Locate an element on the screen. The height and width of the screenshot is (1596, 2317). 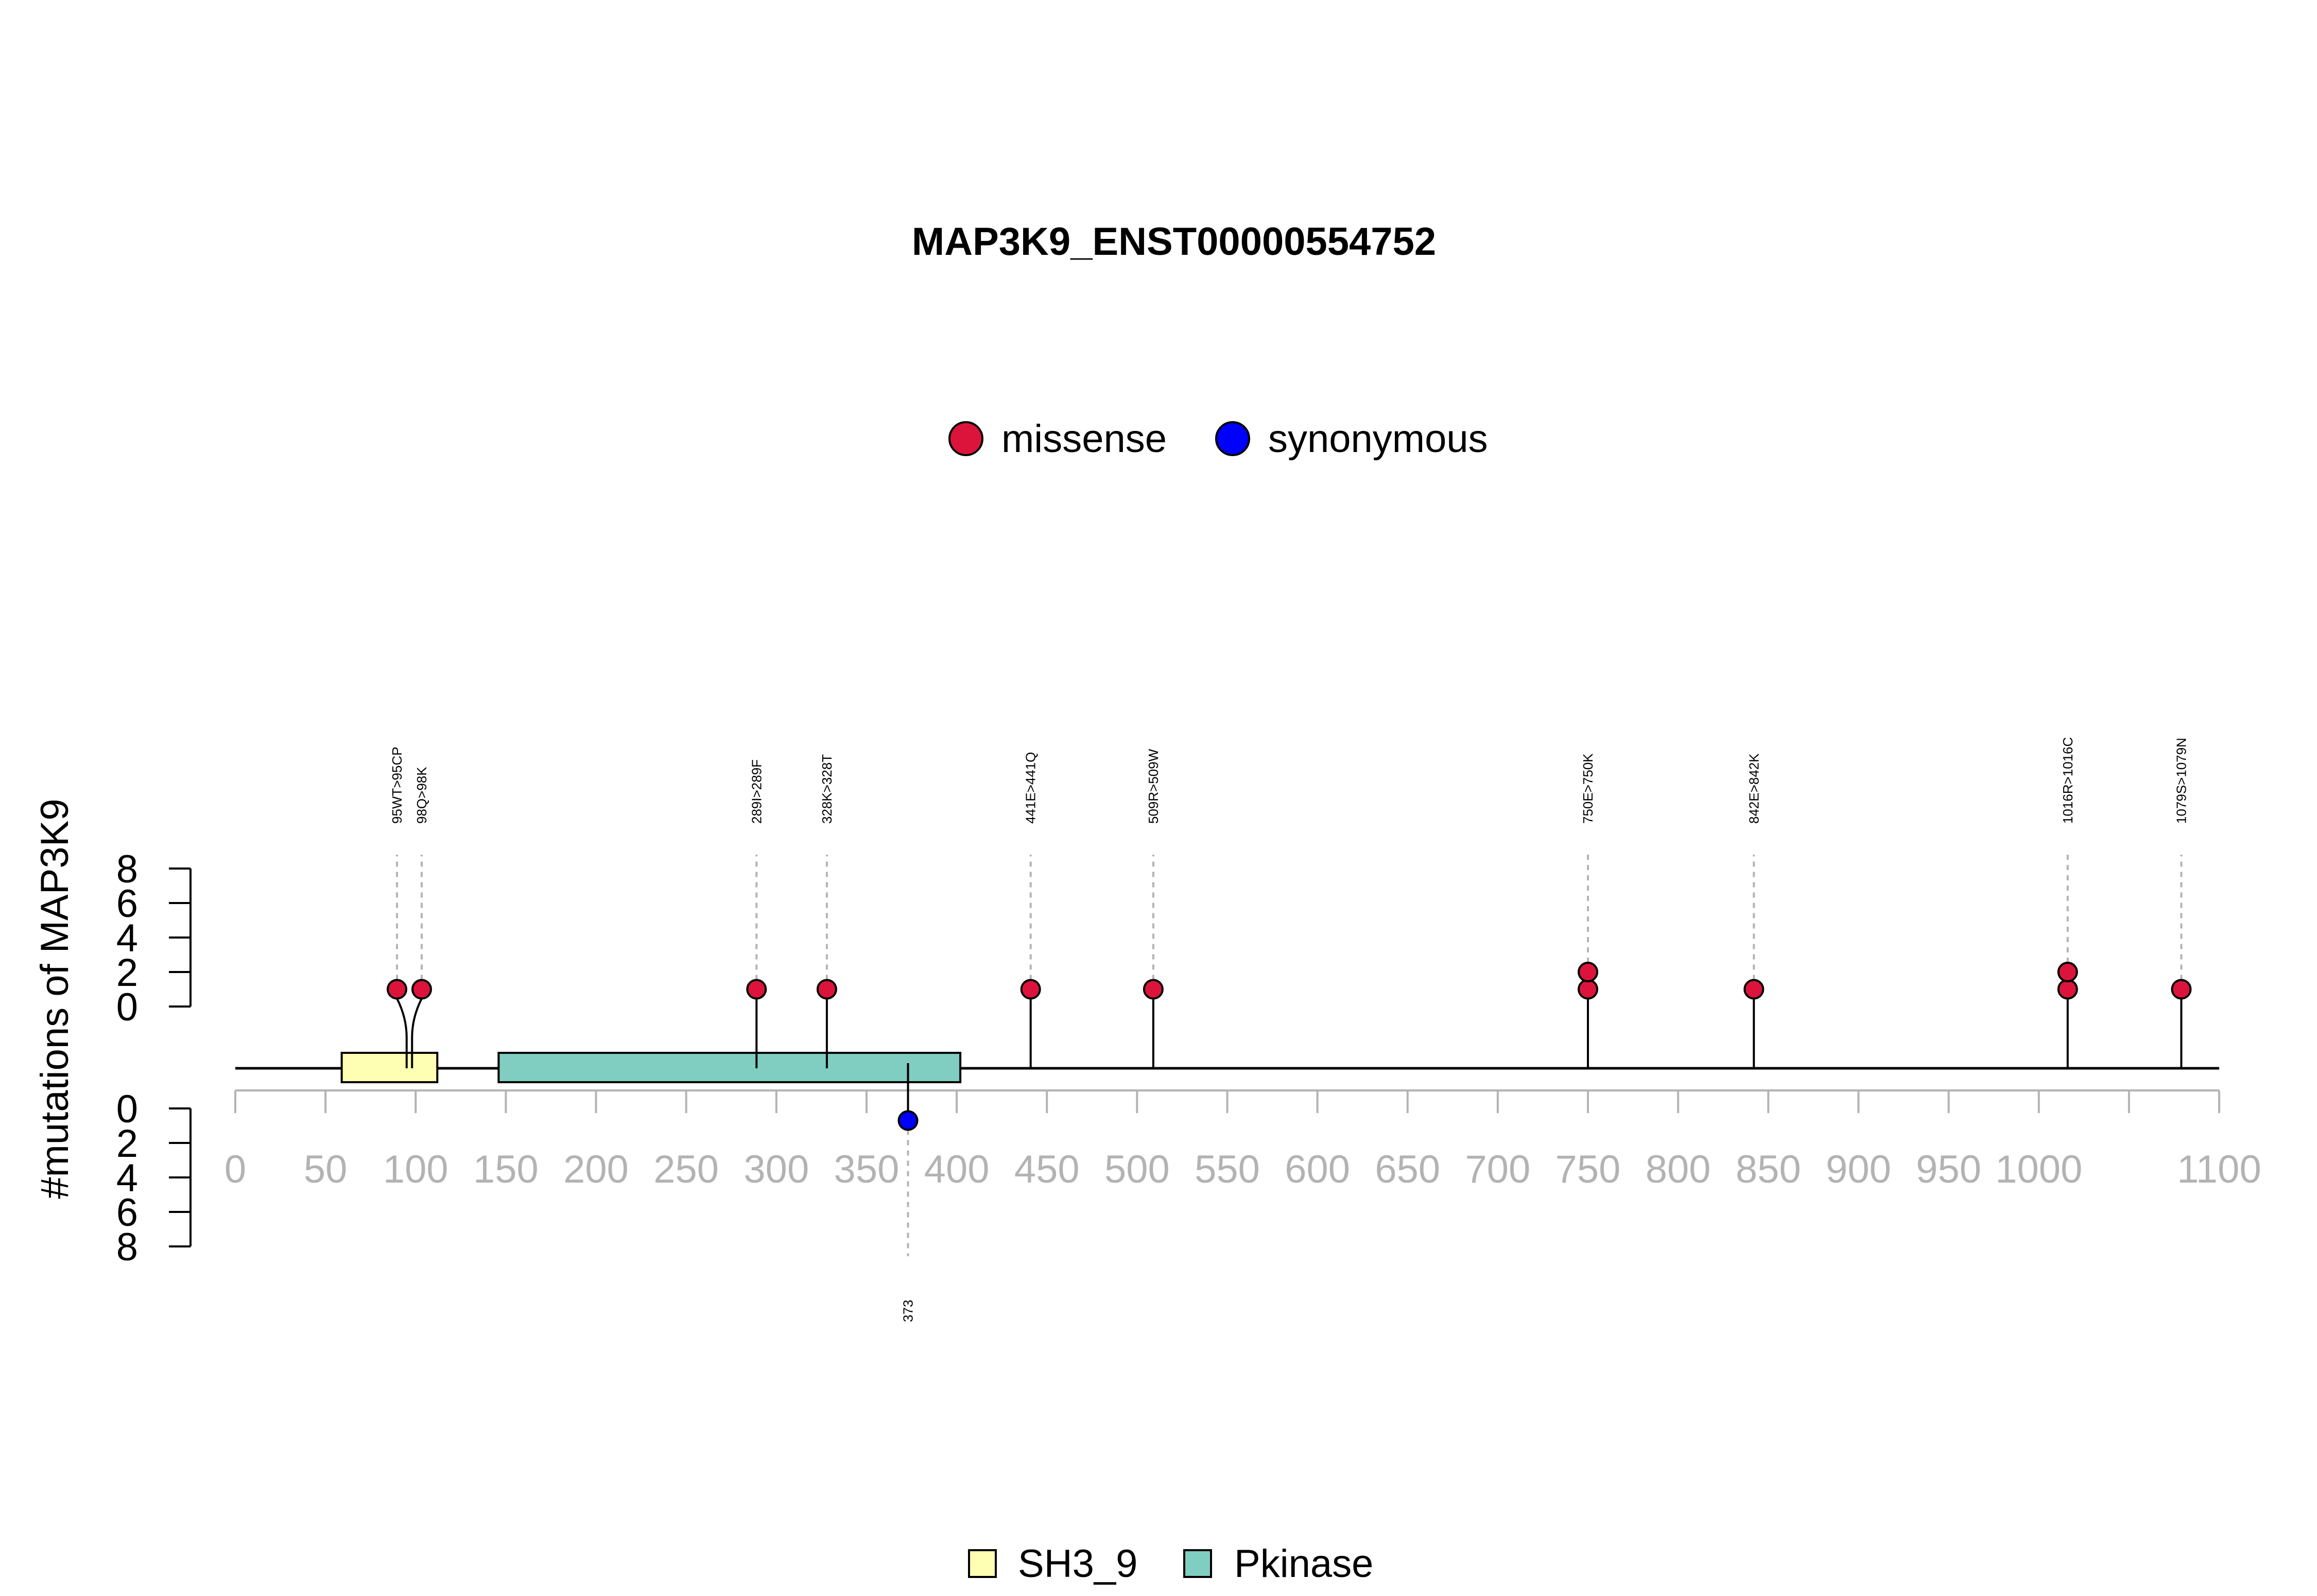
x-tick-label: 150 is located at coordinates (506, 1170).